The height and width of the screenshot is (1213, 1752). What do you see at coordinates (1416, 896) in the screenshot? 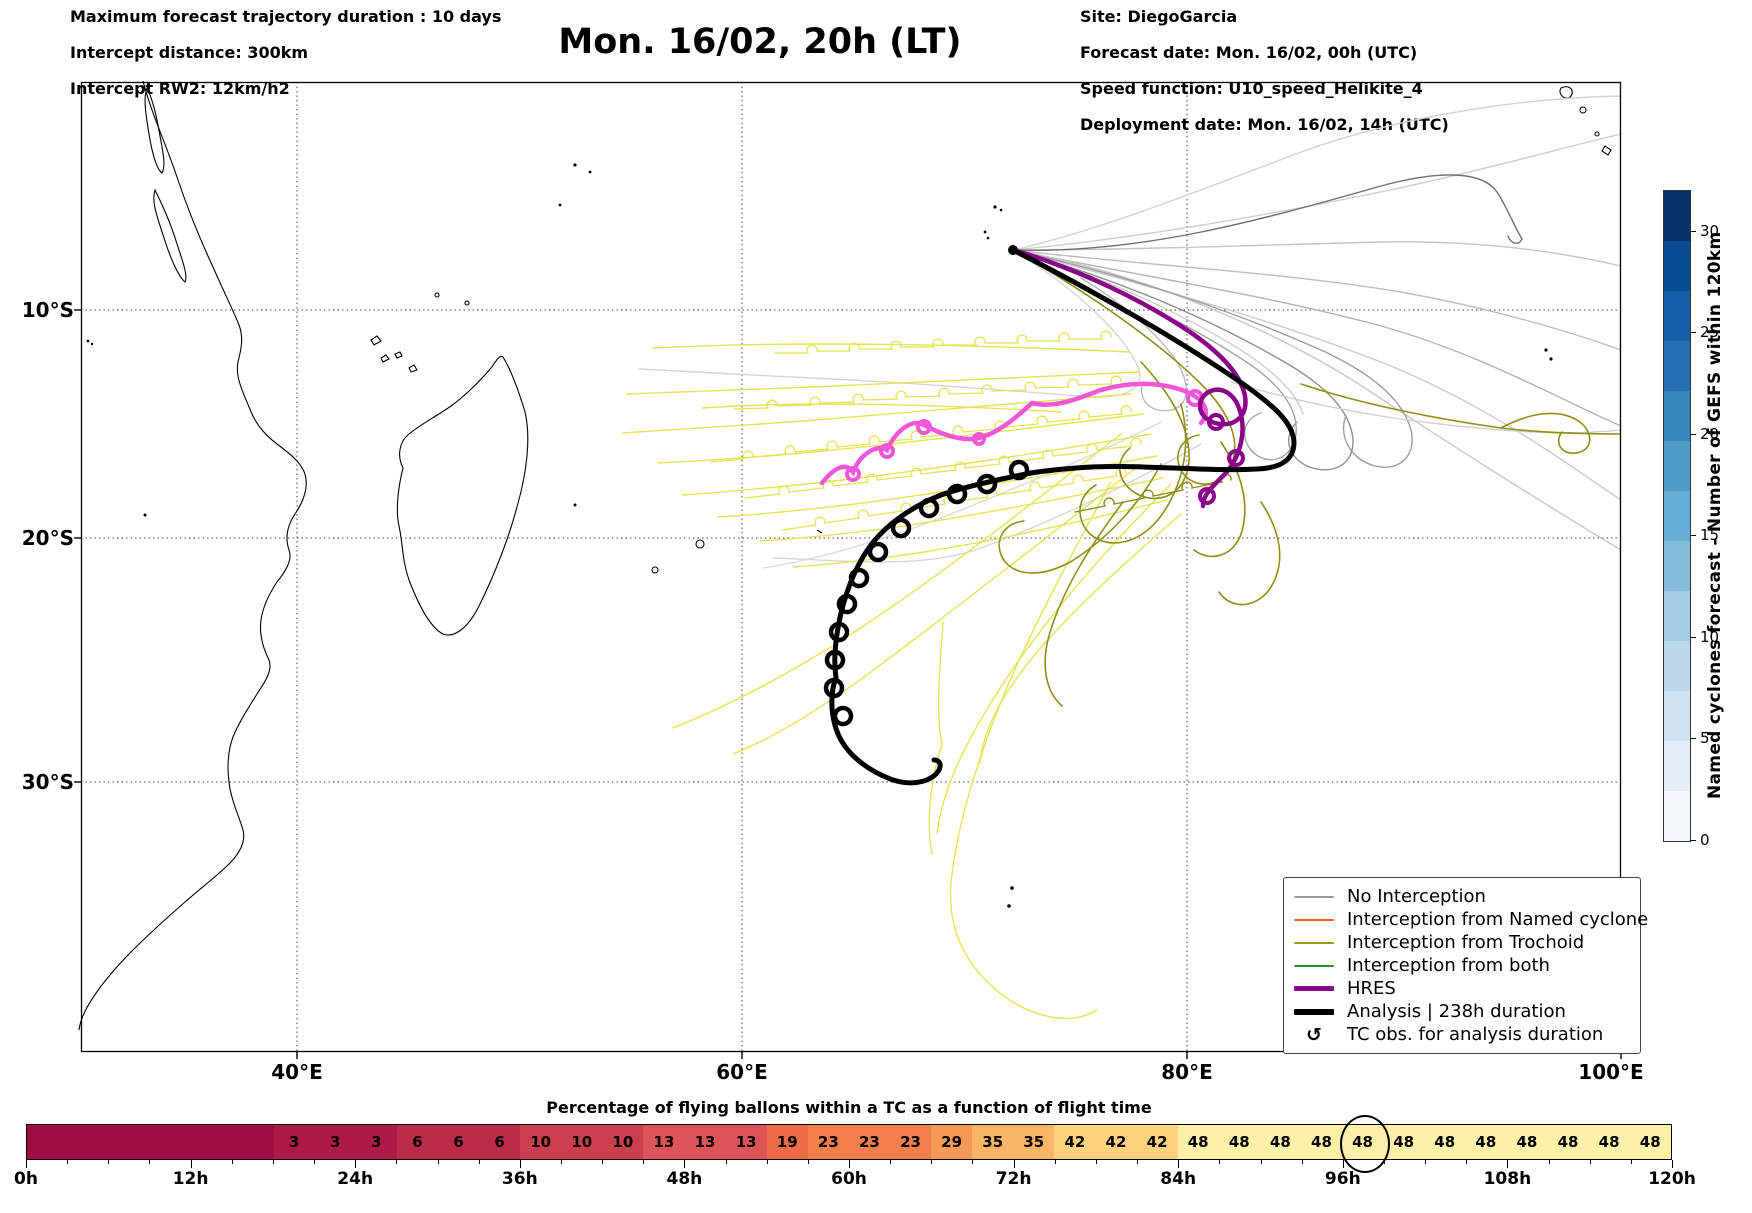
I see `legend-label: No Interception` at bounding box center [1416, 896].